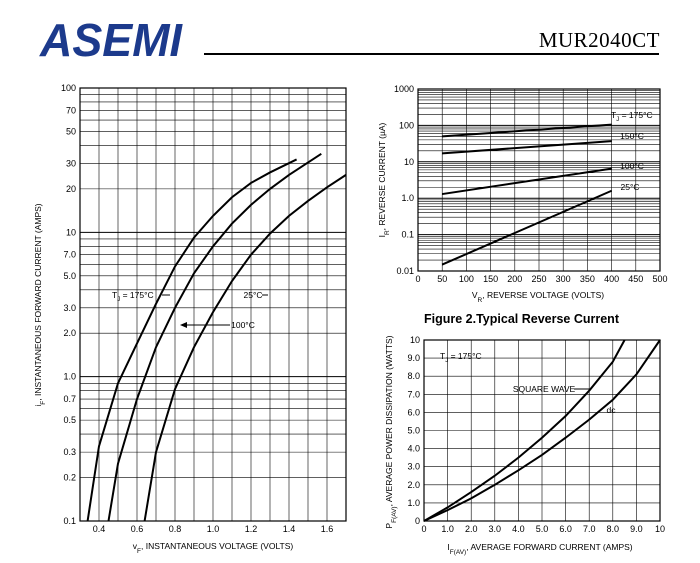 This screenshot has width=700, height=563. What do you see at coordinates (442, 279) in the screenshot?
I see `reverse-xtick-label: 50` at bounding box center [442, 279].